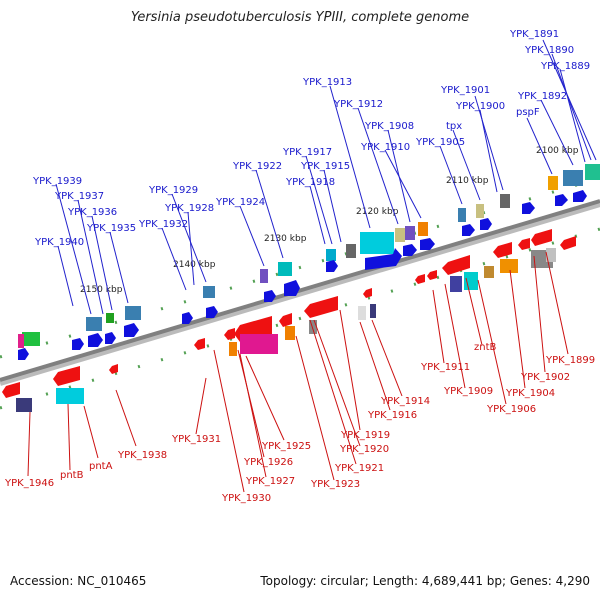 This screenshot has height=600, width=600. What do you see at coordinates (392, 415) in the screenshot?
I see `gene-label: YPK_1916` at bounding box center [392, 415].